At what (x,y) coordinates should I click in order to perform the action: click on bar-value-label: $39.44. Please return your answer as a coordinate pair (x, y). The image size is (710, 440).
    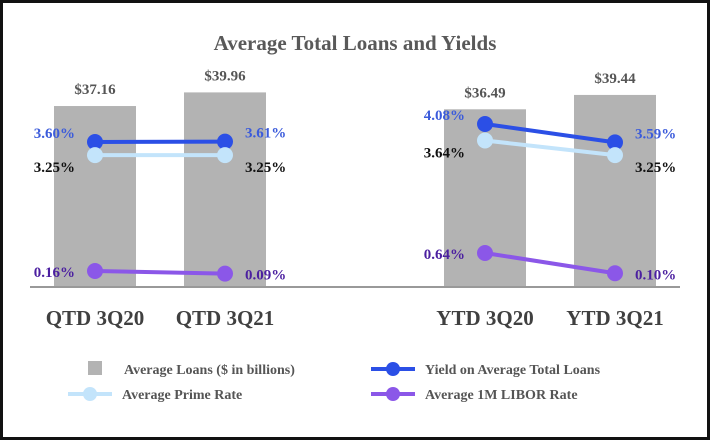
    Looking at the image, I should click on (615, 79).